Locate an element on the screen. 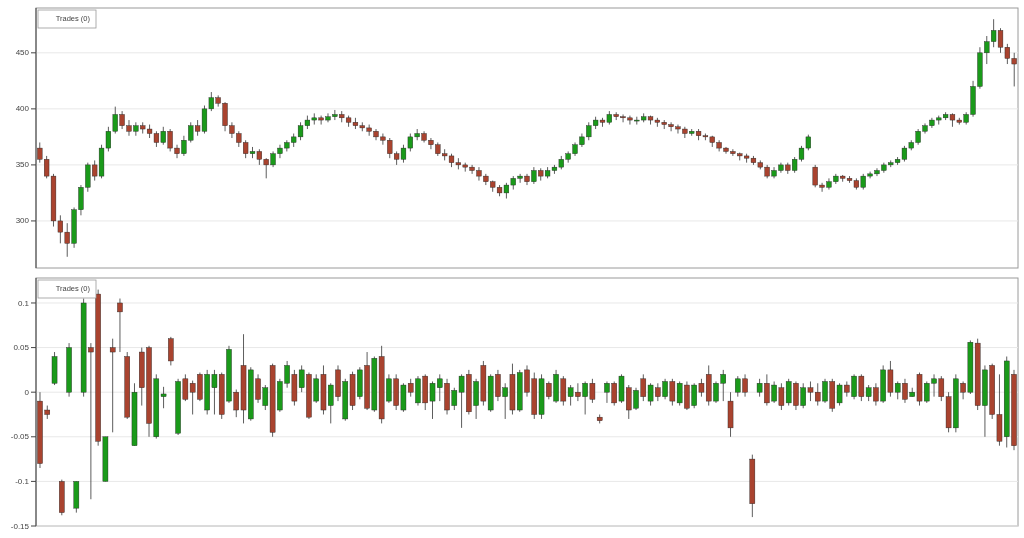 The image size is (1024, 538). y-tick-label: -0.05 is located at coordinates (20, 437).